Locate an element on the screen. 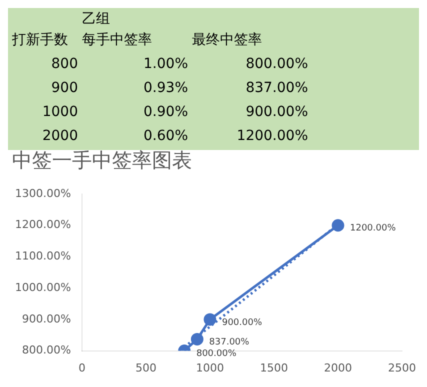 This screenshot has height=387, width=427. y-tick-label: 1200.00% is located at coordinates (42, 225).